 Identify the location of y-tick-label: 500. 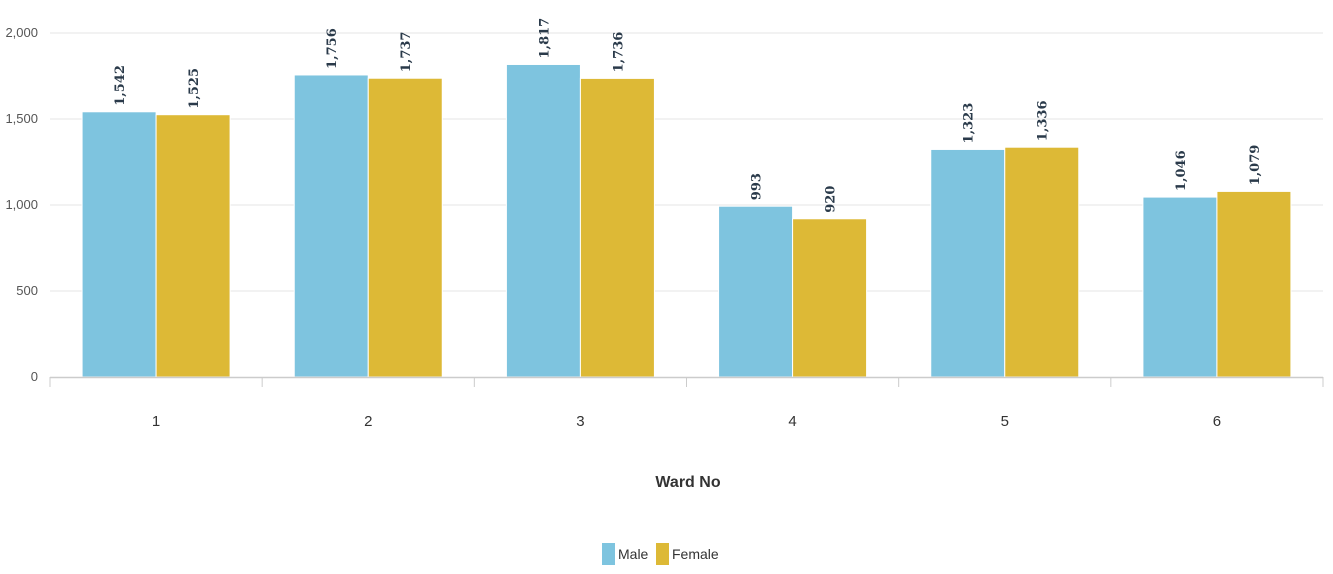
(27, 290).